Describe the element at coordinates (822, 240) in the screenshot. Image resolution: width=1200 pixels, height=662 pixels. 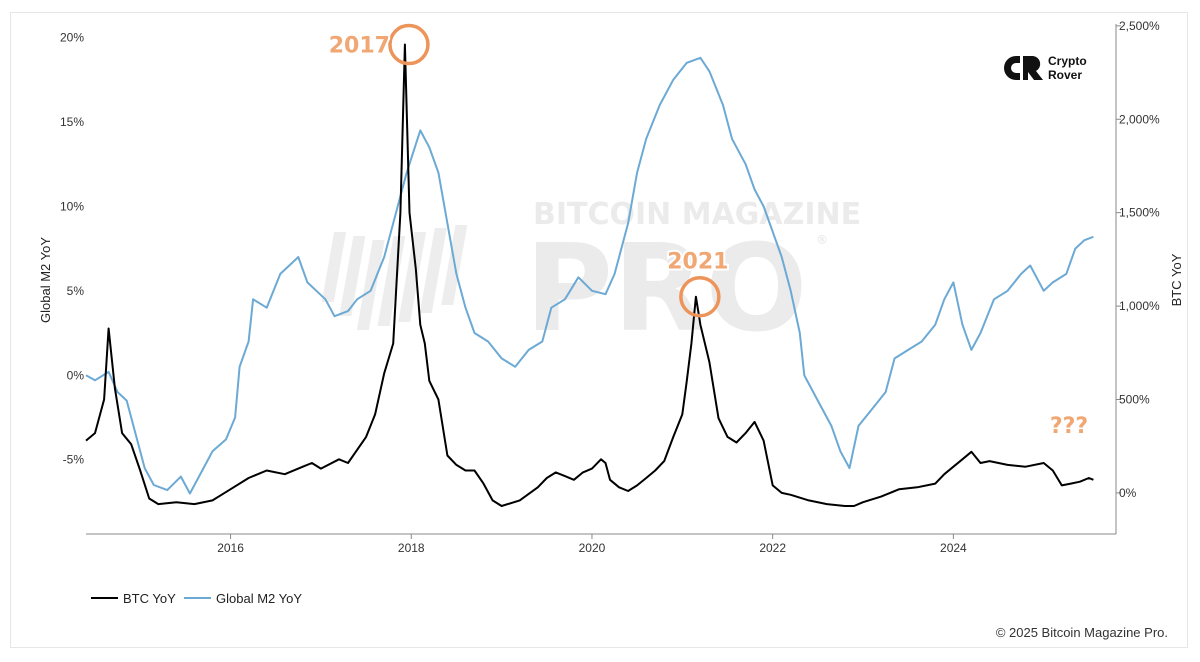
I see `watermark-mark: ®` at that location.